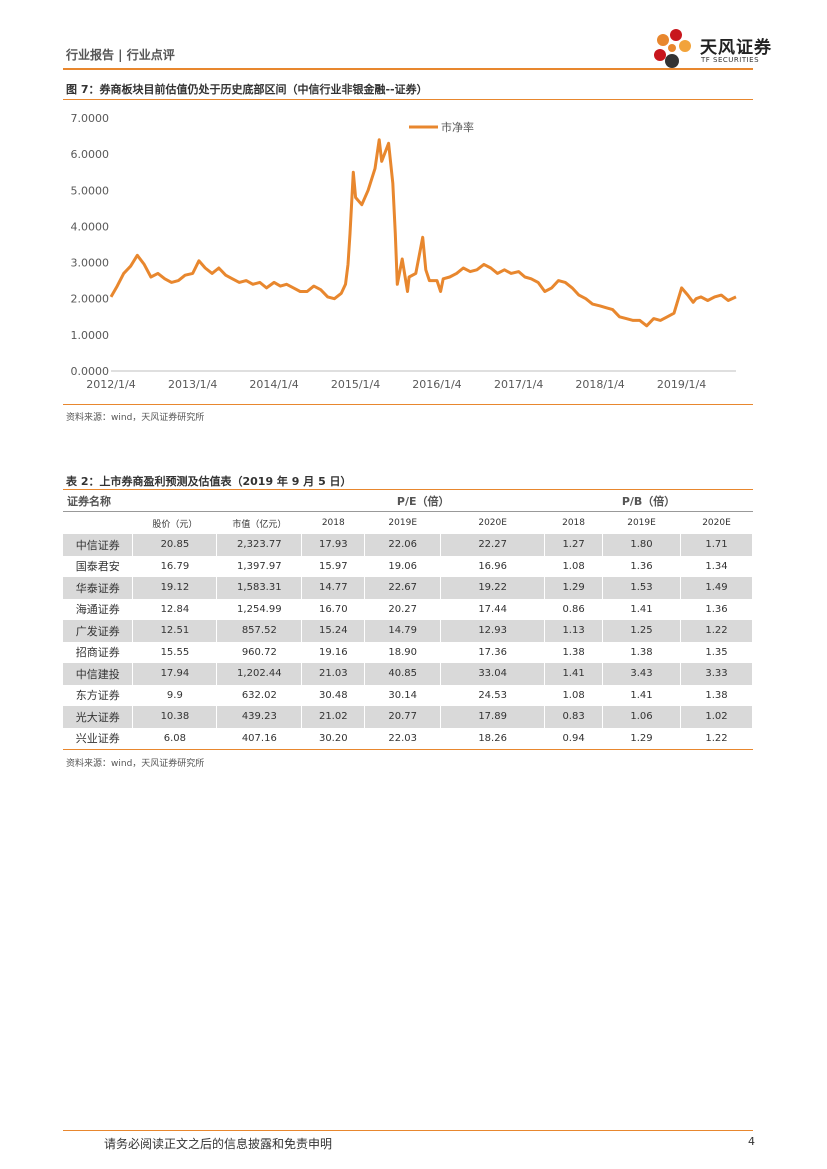  What do you see at coordinates (98, 652) in the screenshot?
I see `security-name-cell: 招商证券` at bounding box center [98, 652].